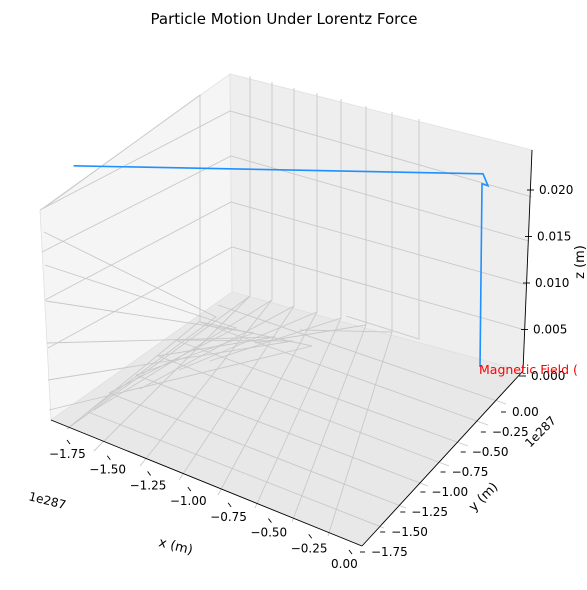  Describe the element at coordinates (550, 330) in the screenshot. I see `z-tick-label: 0.005` at that location.